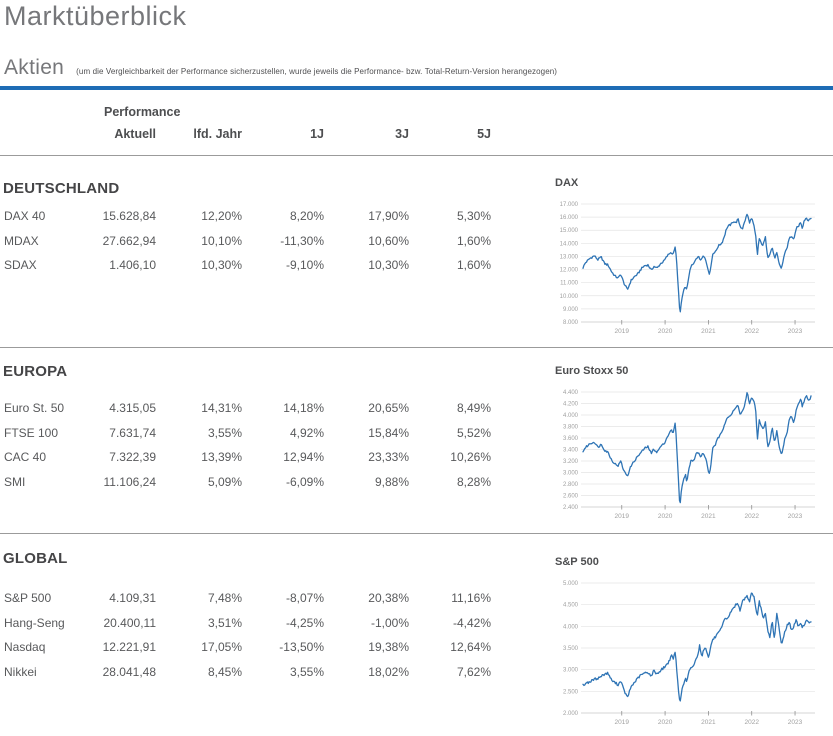 This screenshot has height=736, width=833. I want to click on value-cell: 3,55%, so click(306, 671).